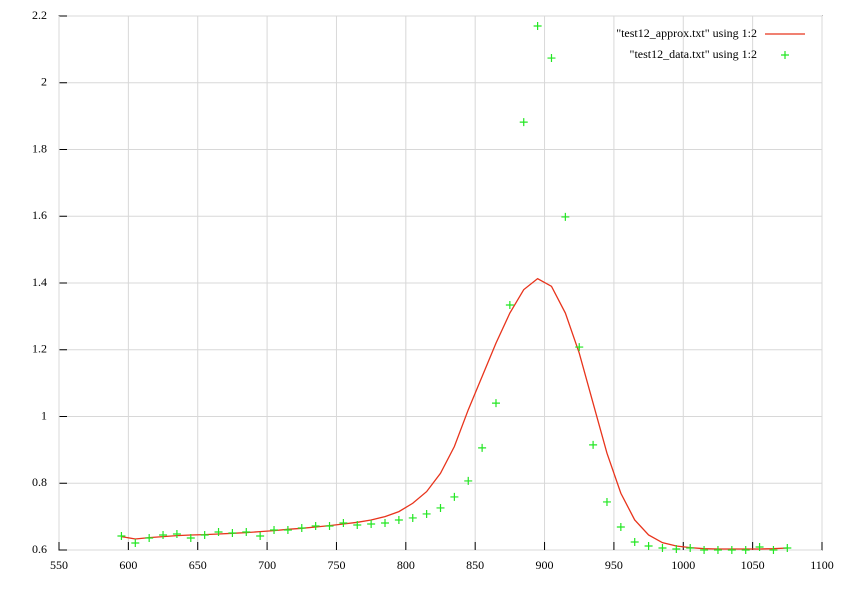  I want to click on legend-swatch, so click(785, 55).